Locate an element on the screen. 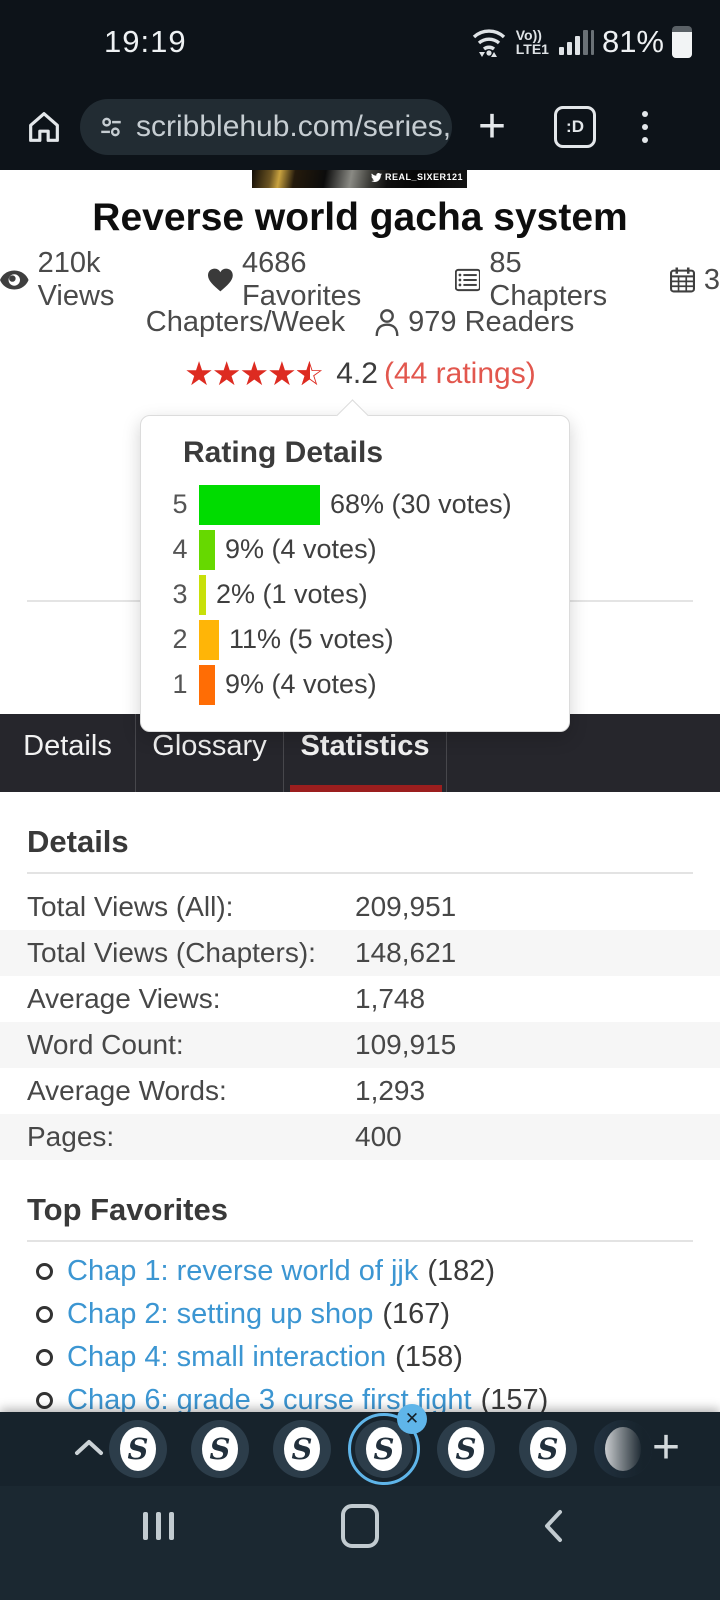 This screenshot has width=720, height=1600. table-row: Pages: 400 is located at coordinates (360, 1137).